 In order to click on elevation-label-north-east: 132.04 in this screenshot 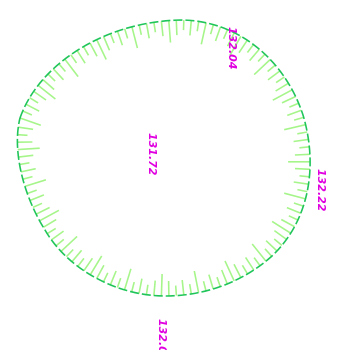, I will do `click(232, 48)`.